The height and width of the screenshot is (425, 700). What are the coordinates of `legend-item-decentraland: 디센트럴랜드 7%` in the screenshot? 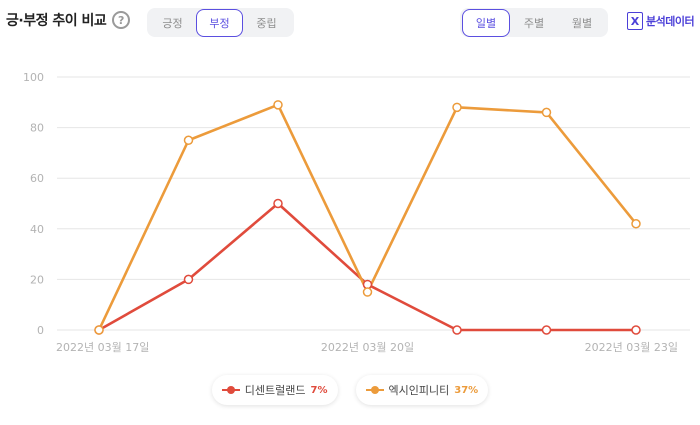 It's located at (274, 390).